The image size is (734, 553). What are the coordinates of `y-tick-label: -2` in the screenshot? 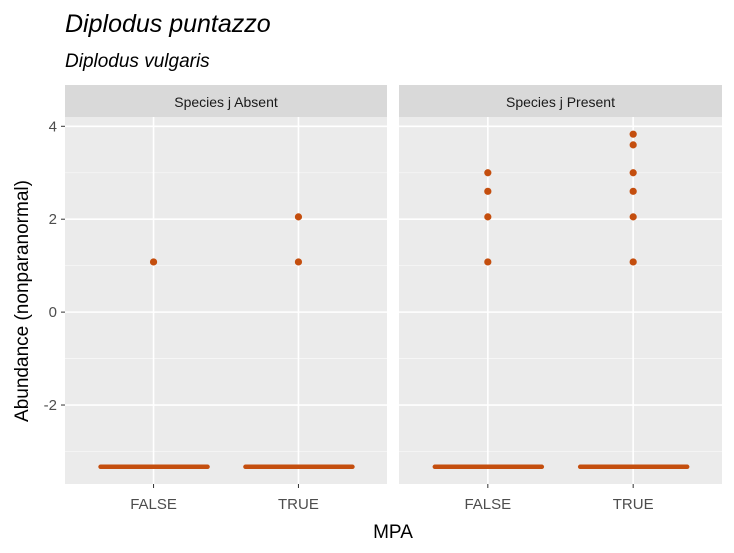 It's located at (50, 405).